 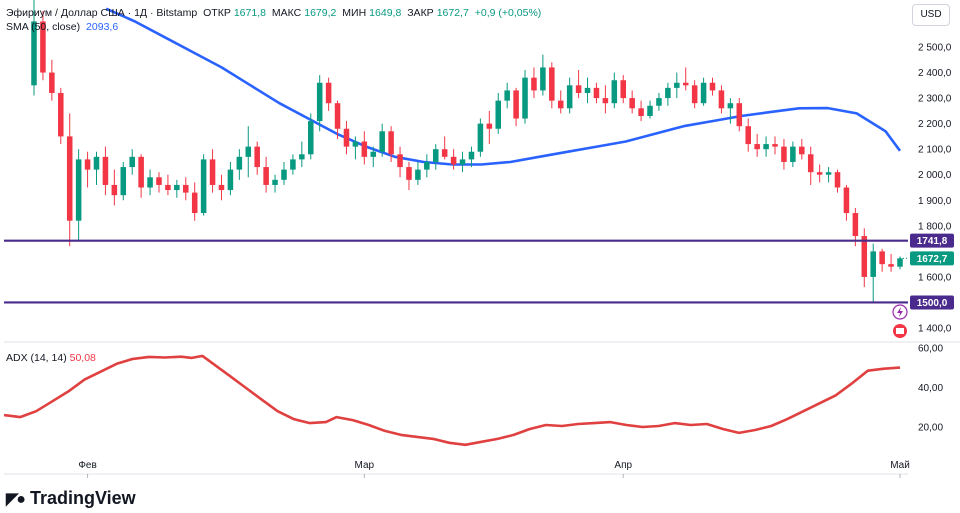 What do you see at coordinates (385, 13) in the screenshot?
I see `low-value: 1649,8` at bounding box center [385, 13].